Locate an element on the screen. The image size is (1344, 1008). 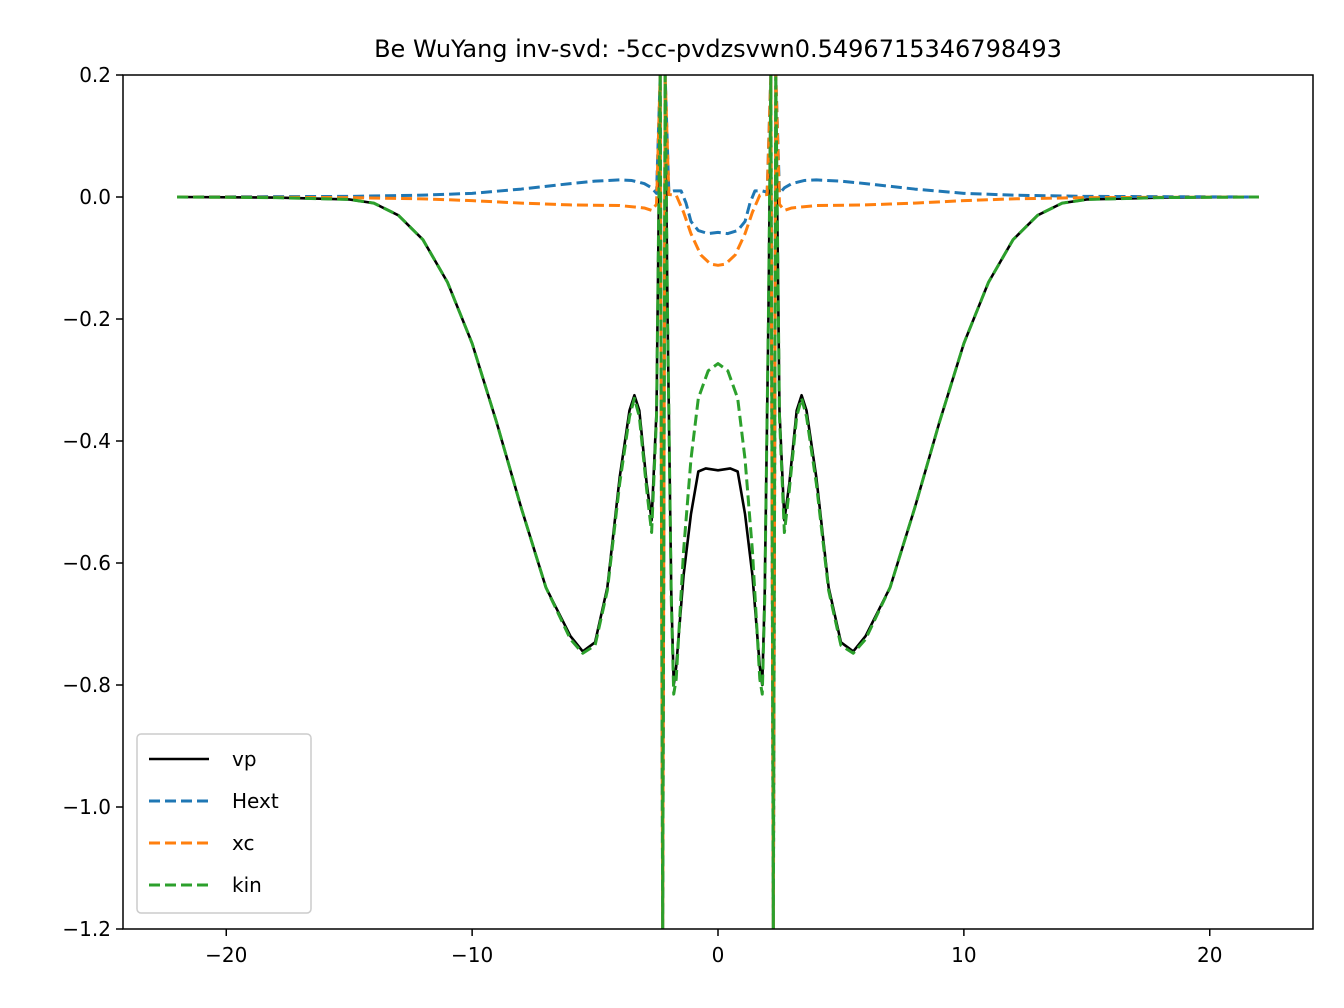
x-tick-label: 10 is located at coordinates (963, 955).